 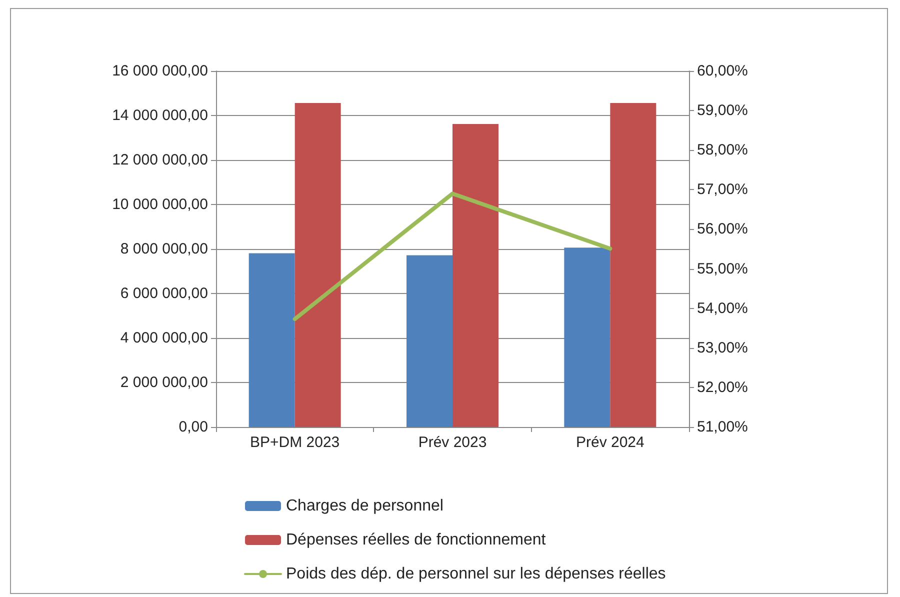 What do you see at coordinates (722, 189) in the screenshot?
I see `y2-tick-label: 57,00%` at bounding box center [722, 189].